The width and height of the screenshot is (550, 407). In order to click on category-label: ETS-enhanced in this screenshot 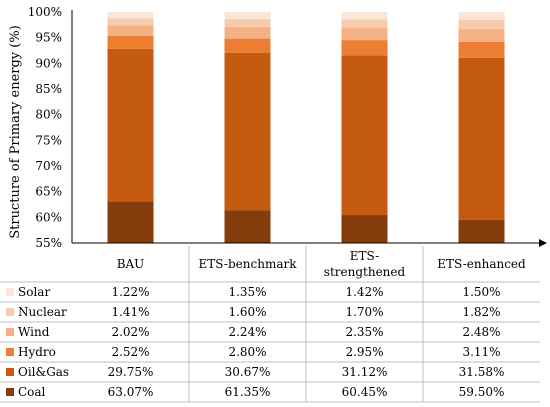, I will do `click(481, 264)`.